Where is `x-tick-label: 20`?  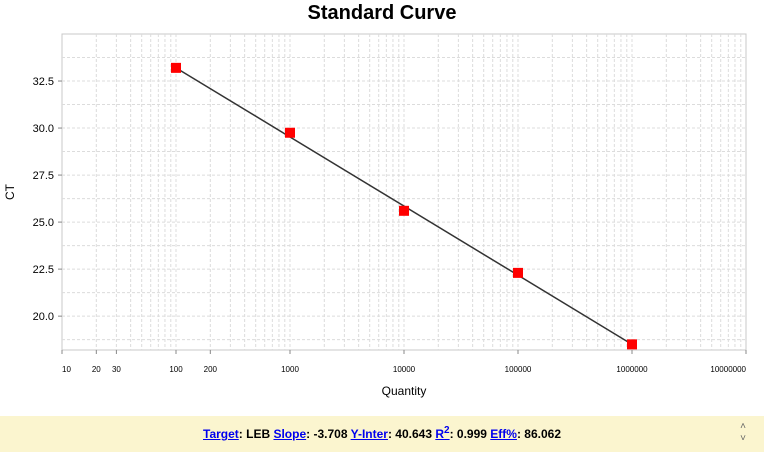 x-tick-label: 20 is located at coordinates (96, 369).